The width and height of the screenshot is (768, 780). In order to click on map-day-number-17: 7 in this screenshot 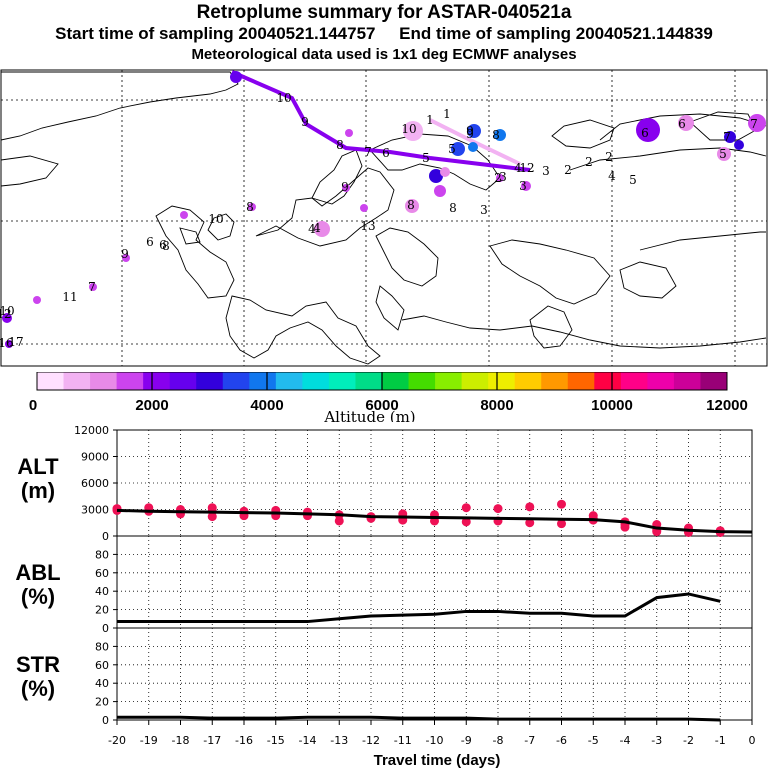, I will do `click(727, 137)`.